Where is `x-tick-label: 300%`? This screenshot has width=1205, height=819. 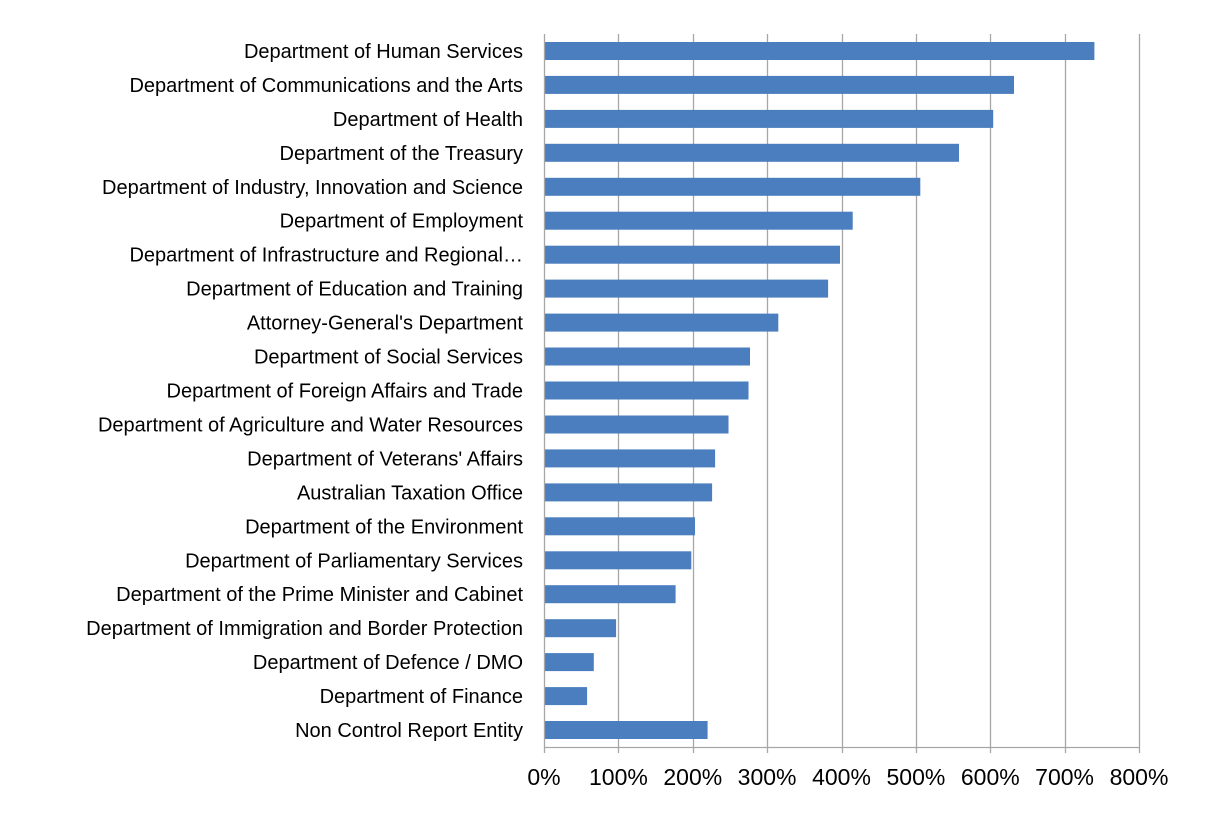
x-tick-label: 300% is located at coordinates (767, 777).